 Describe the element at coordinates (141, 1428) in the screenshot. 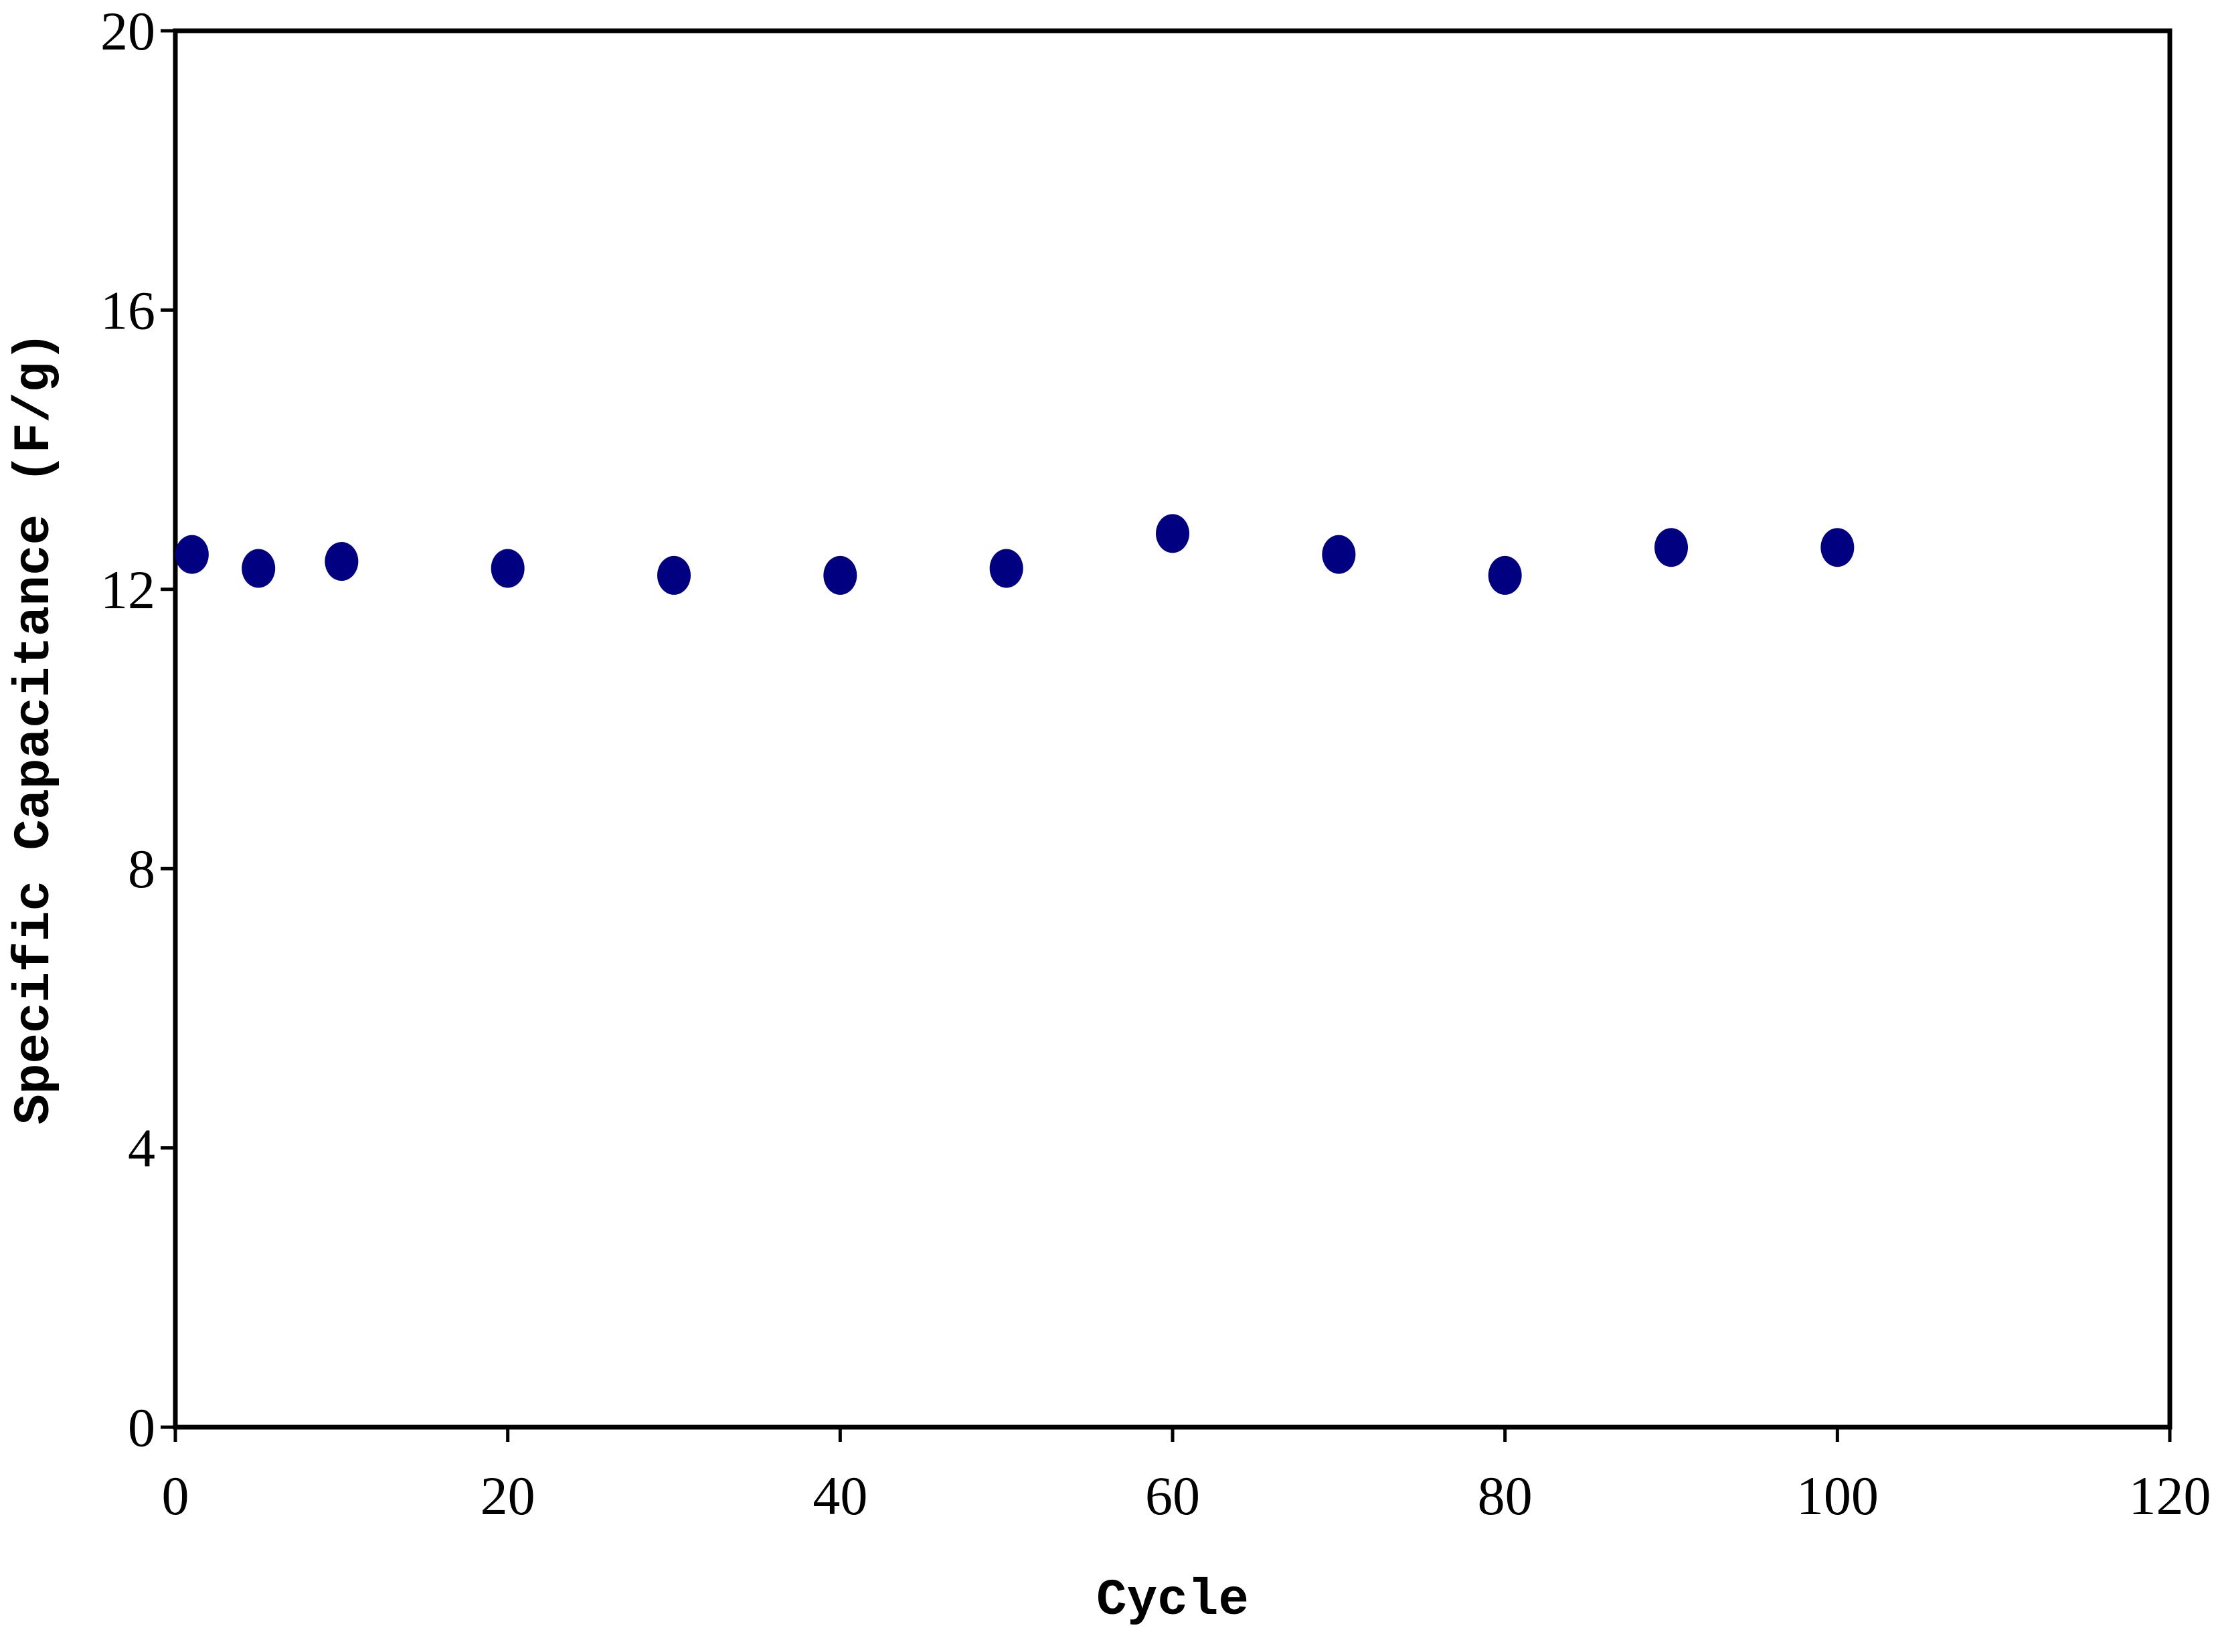

I see `y-tick-label: 0` at that location.